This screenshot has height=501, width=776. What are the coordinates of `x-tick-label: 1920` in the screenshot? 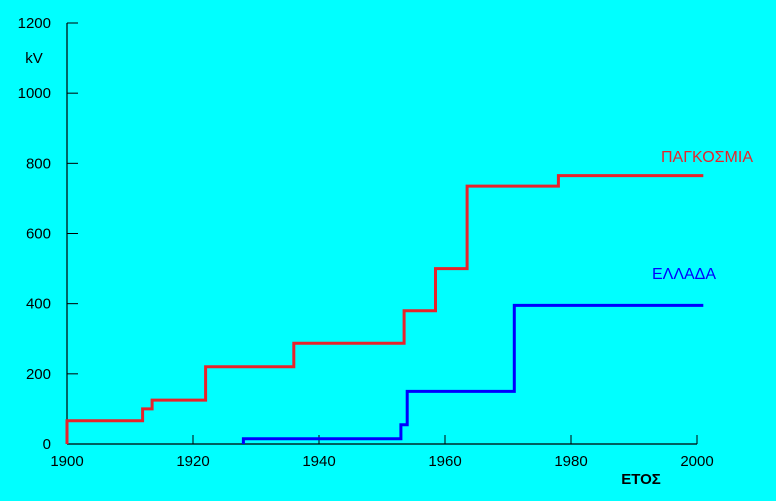 It's located at (192, 461).